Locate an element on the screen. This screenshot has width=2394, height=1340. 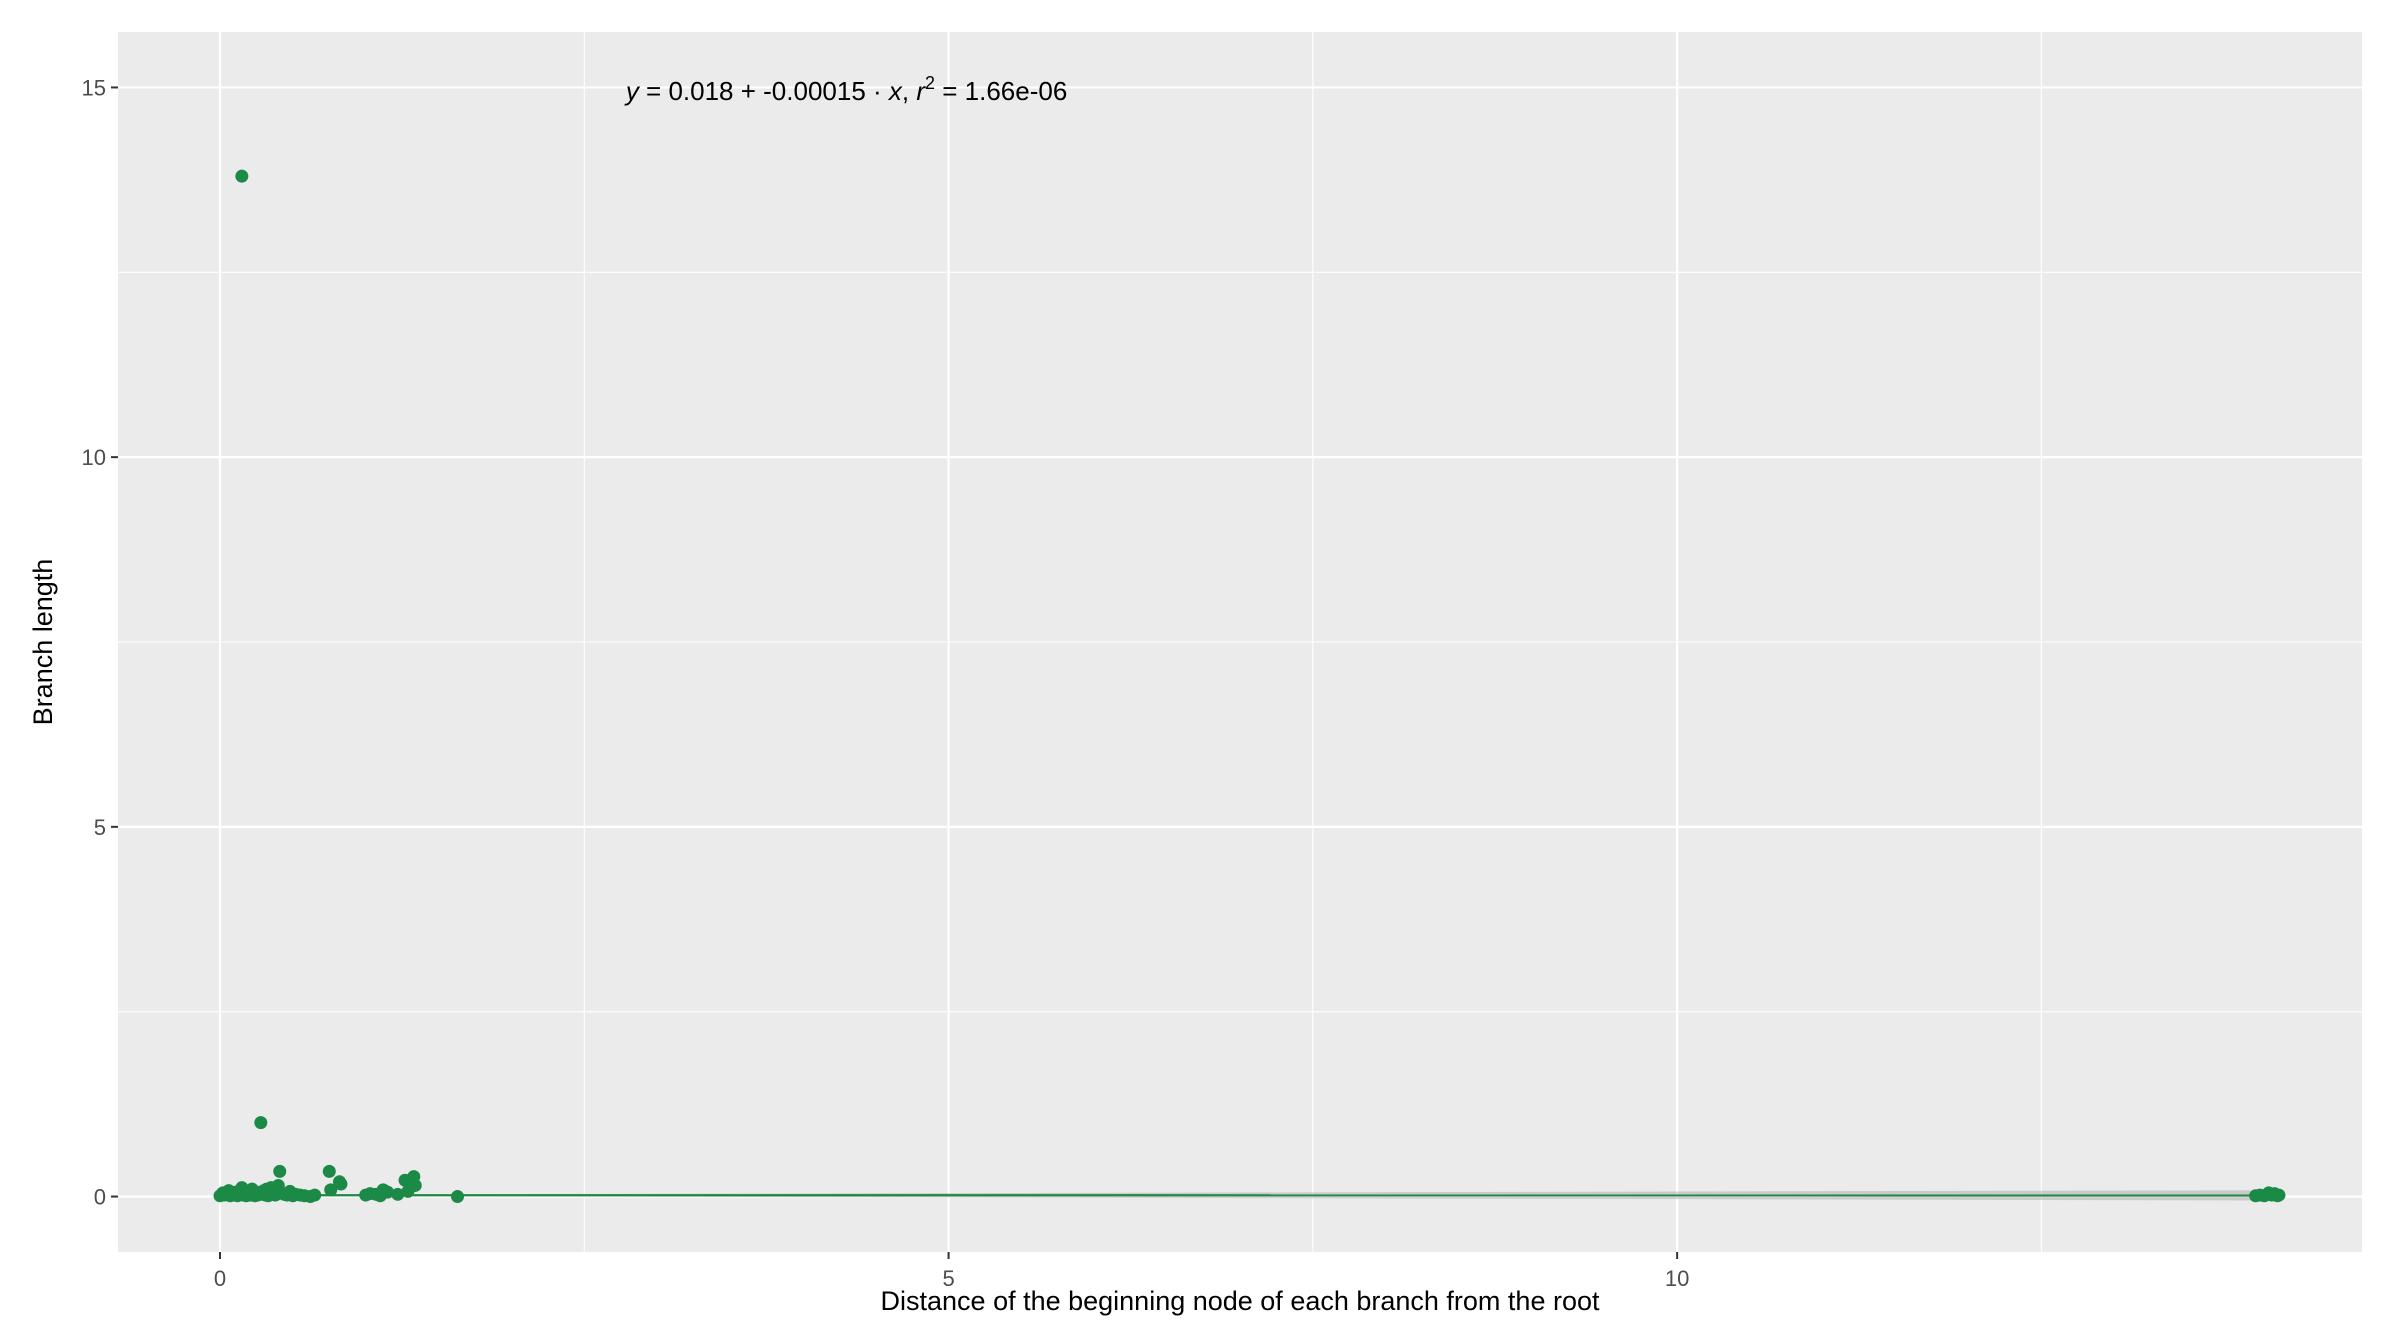
x-tick-label: 5 is located at coordinates (948, 1278).